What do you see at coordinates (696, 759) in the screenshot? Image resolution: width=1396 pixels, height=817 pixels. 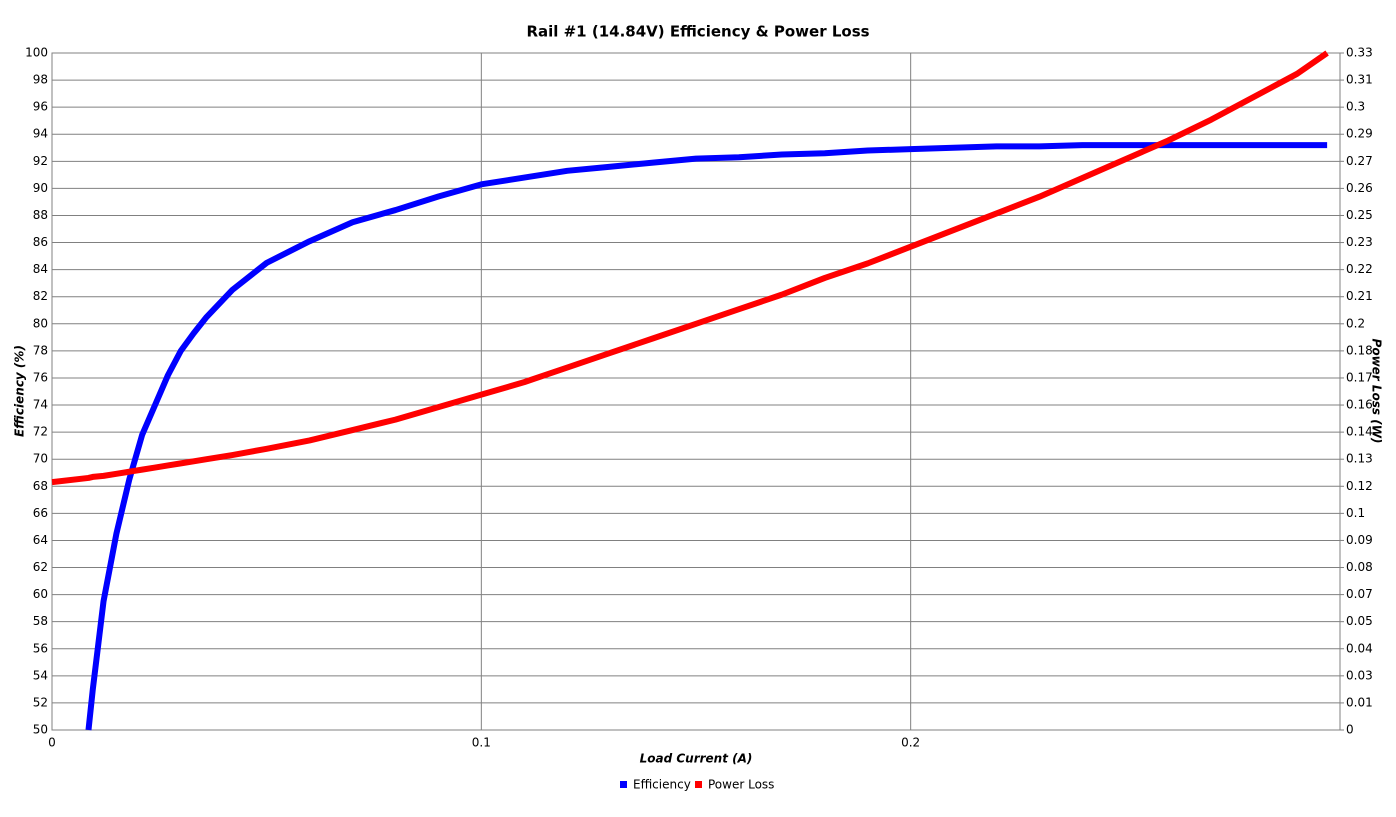 I see `x-axis-label: Load Current (A)` at bounding box center [696, 759].